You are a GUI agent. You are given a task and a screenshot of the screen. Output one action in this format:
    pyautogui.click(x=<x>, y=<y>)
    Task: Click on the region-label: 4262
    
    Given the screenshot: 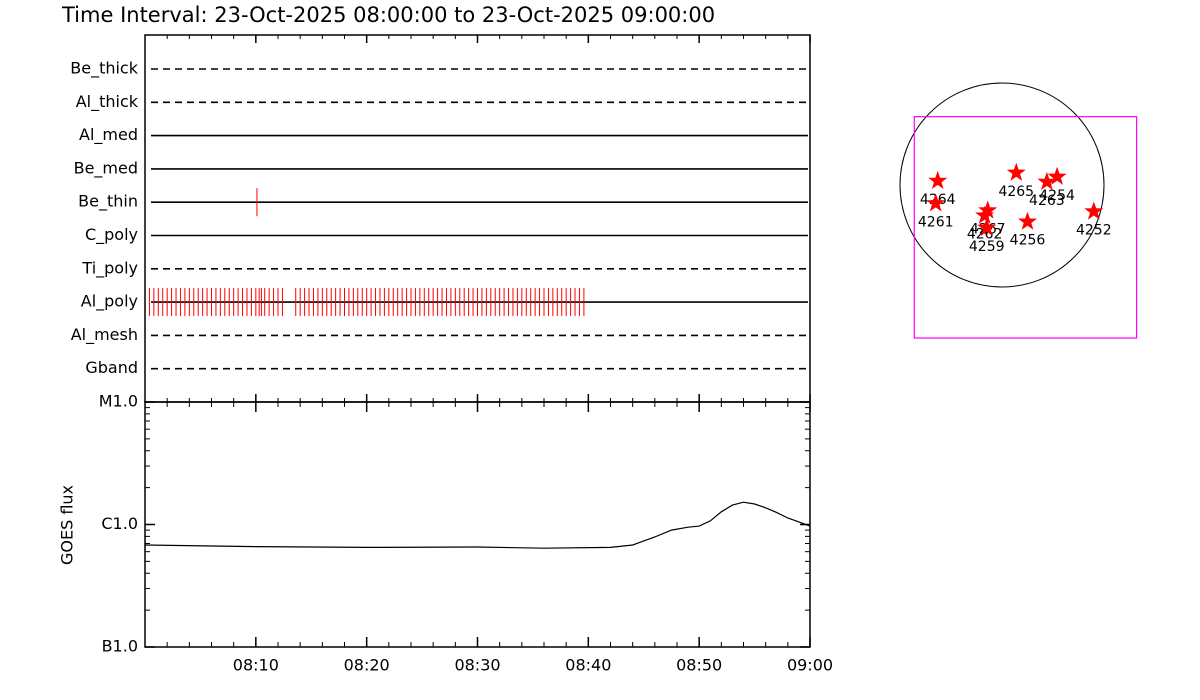 What is the action you would take?
    pyautogui.click(x=985, y=235)
    